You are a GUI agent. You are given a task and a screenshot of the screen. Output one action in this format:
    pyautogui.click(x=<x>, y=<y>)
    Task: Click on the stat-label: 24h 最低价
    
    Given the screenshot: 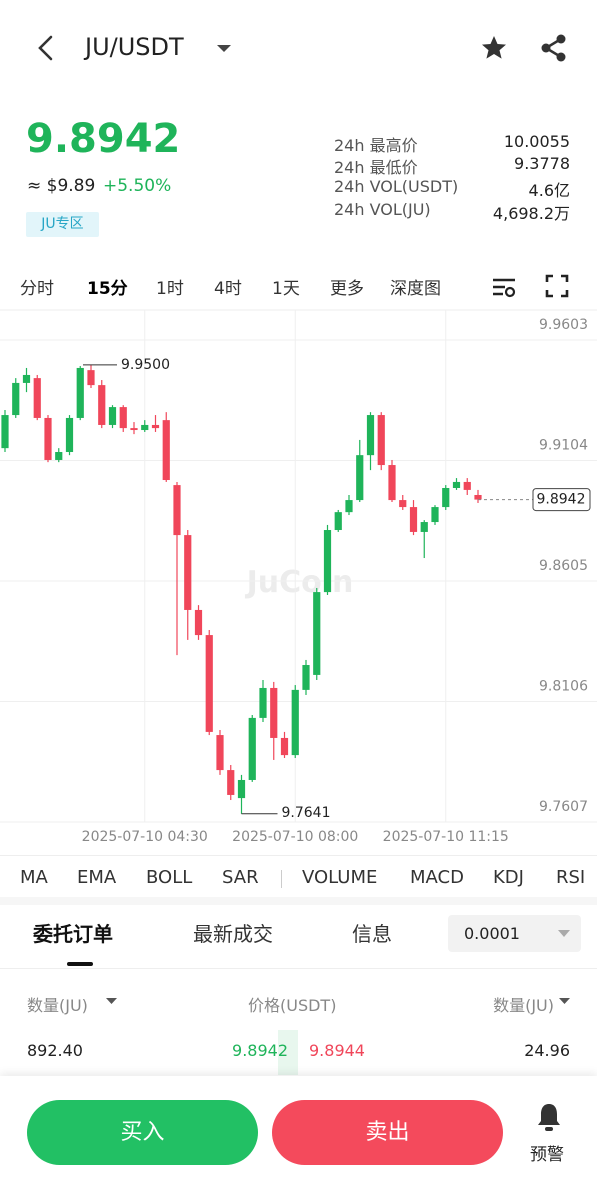 What is the action you would take?
    pyautogui.click(x=376, y=167)
    